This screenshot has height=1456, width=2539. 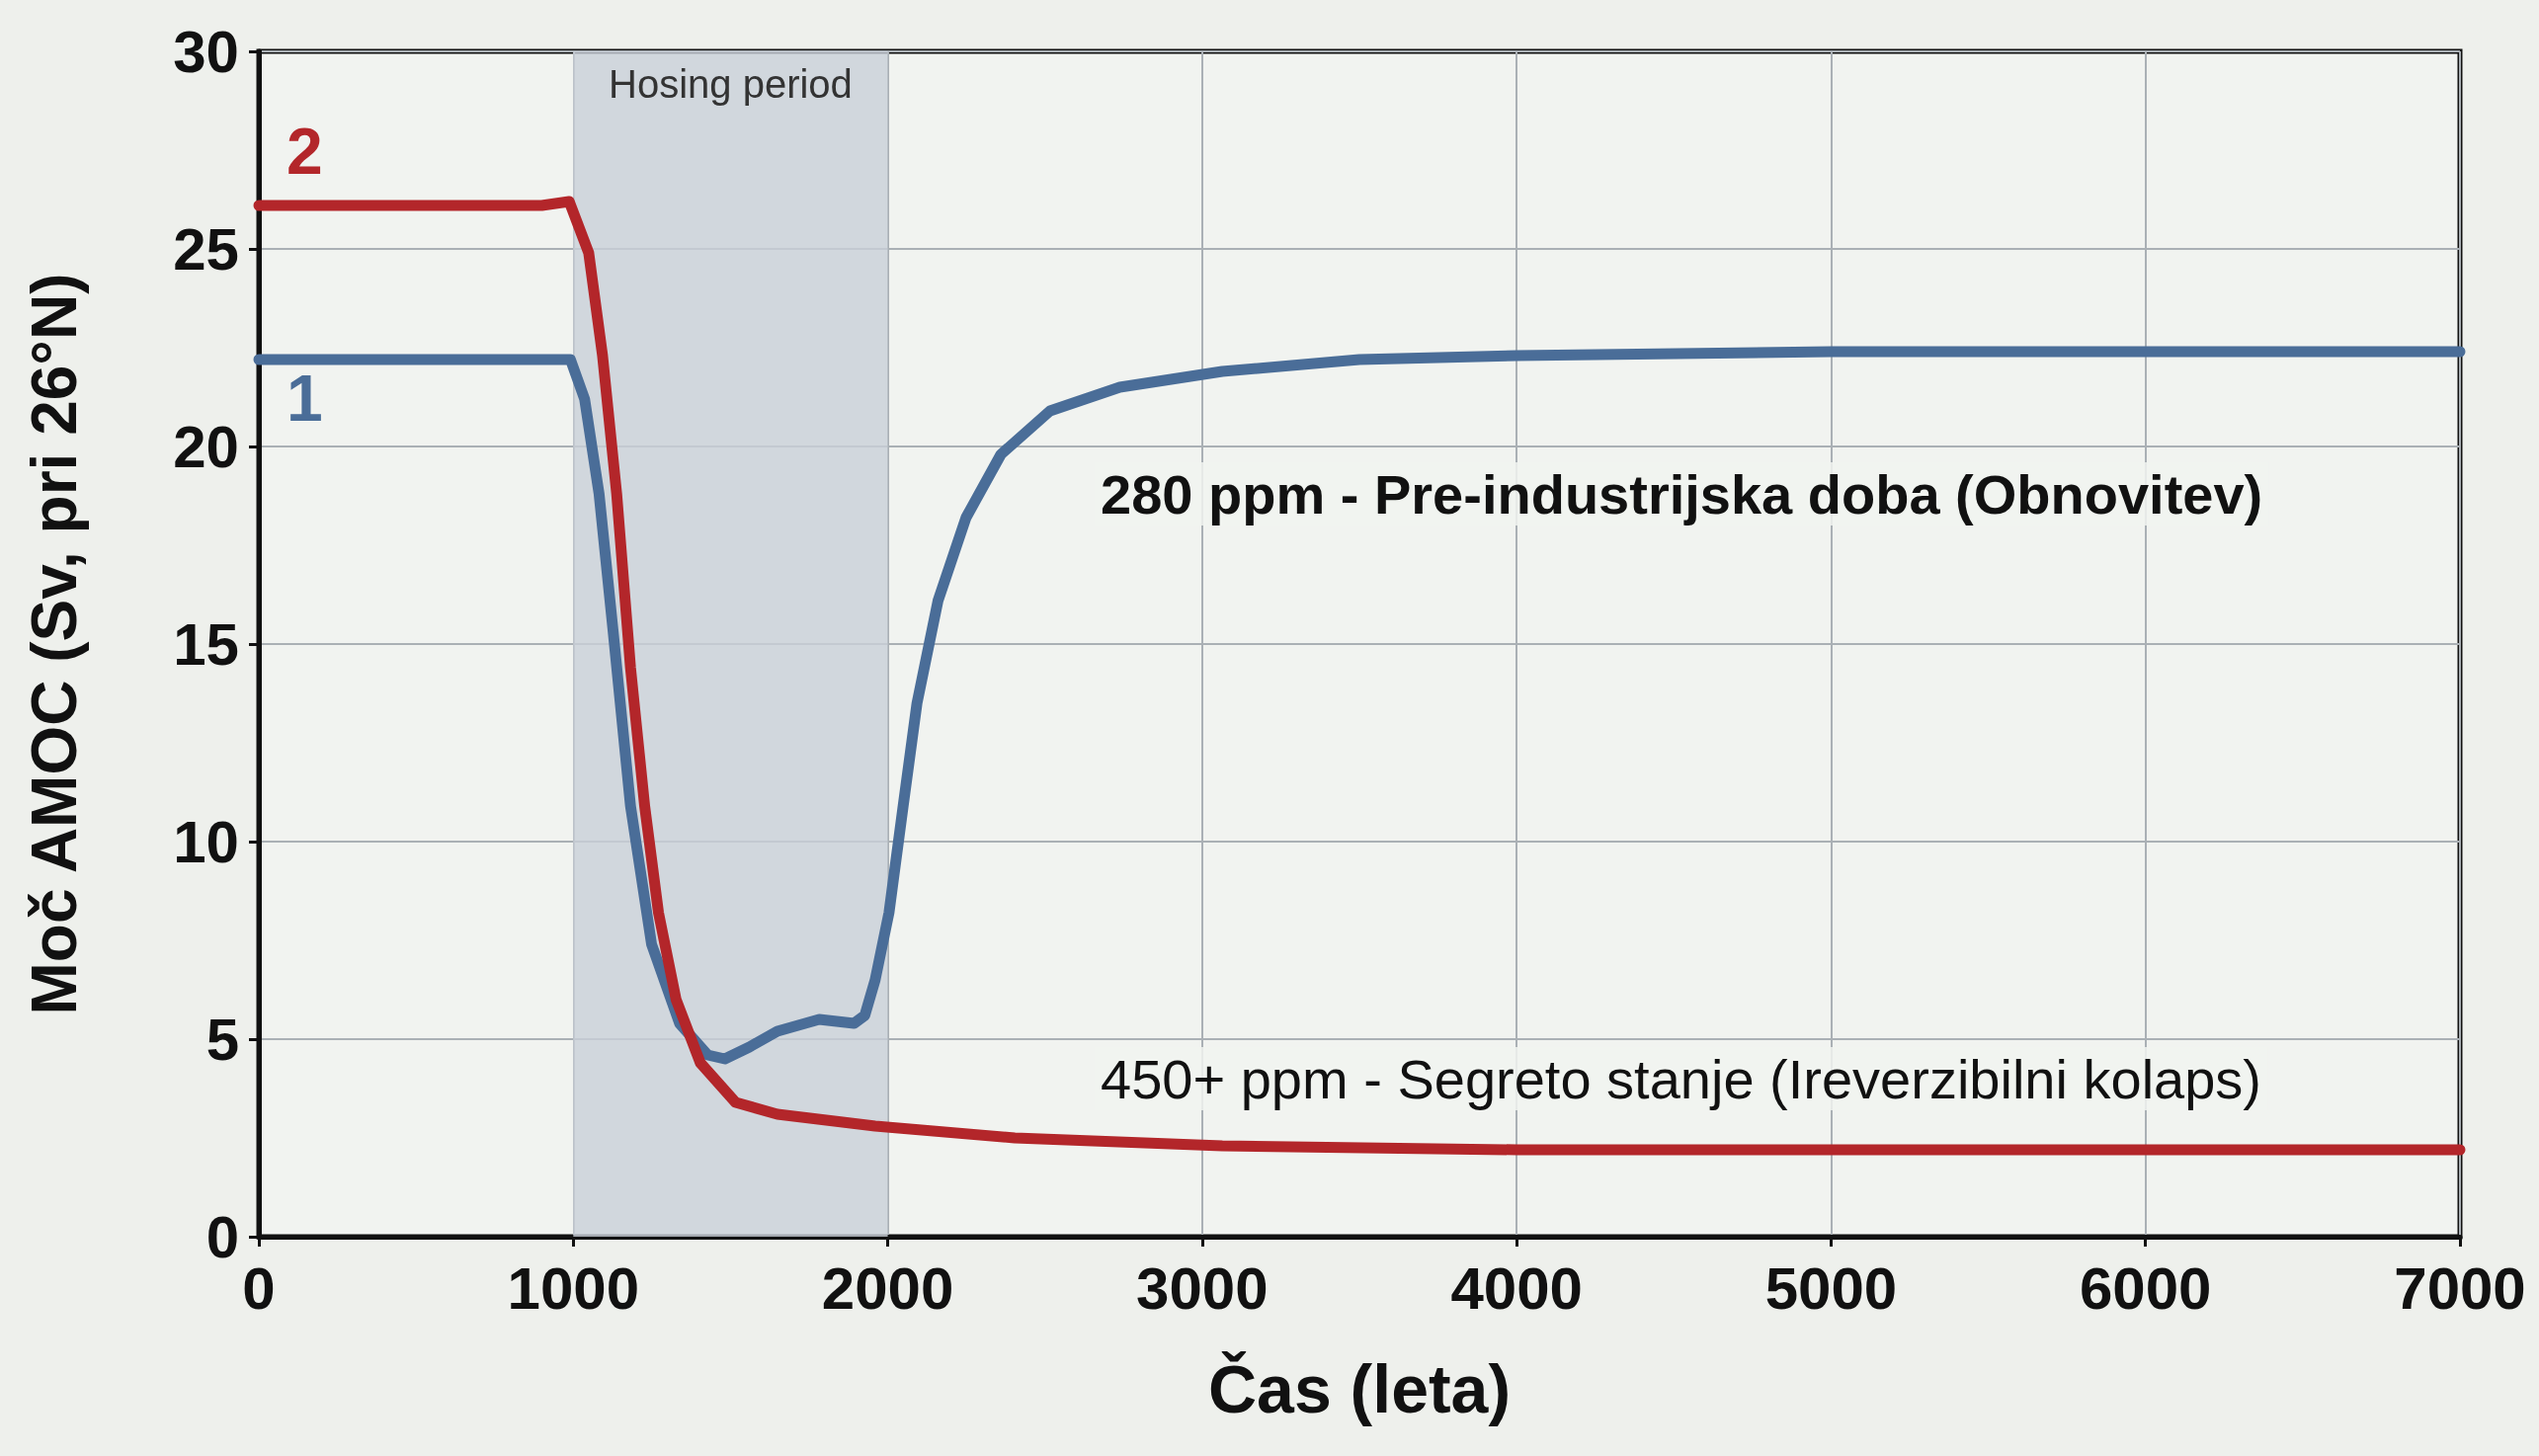 I want to click on x-tick-label: 3000, so click(x=1203, y=1288).